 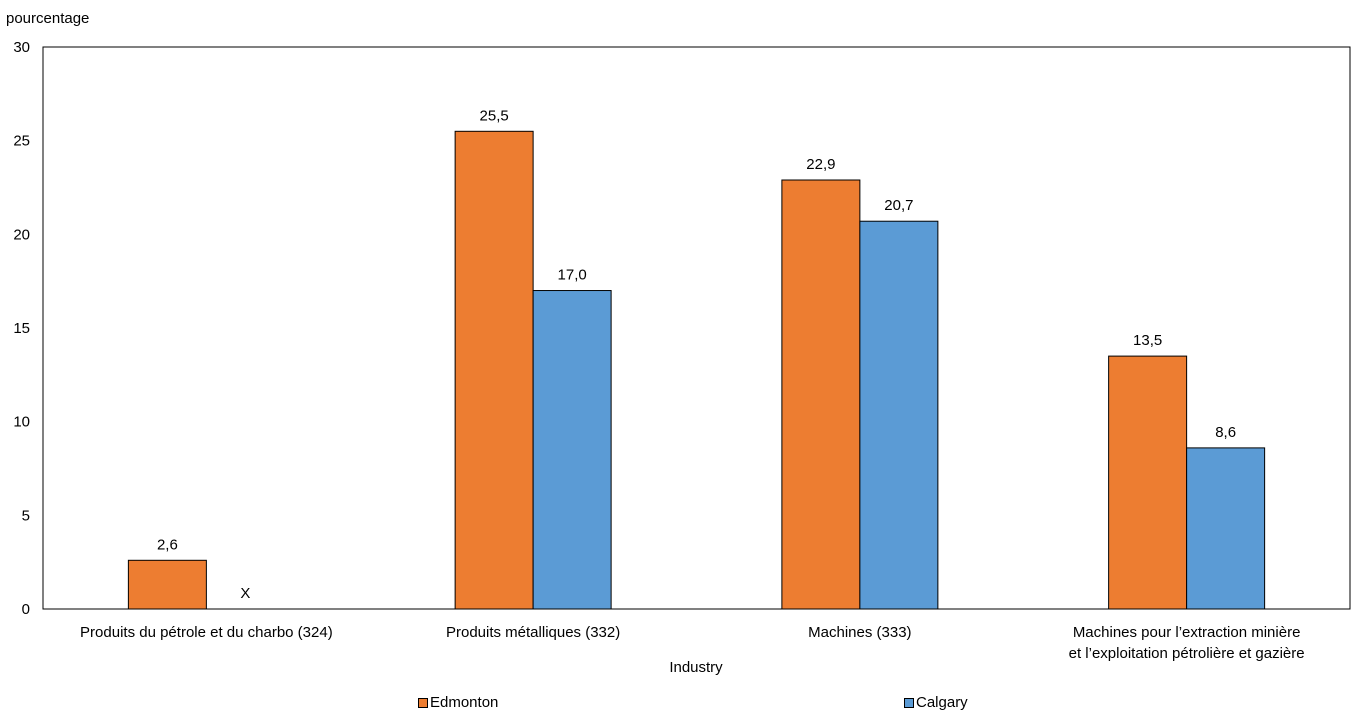 I want to click on y-axis-label: pourcentage, so click(x=47, y=18).